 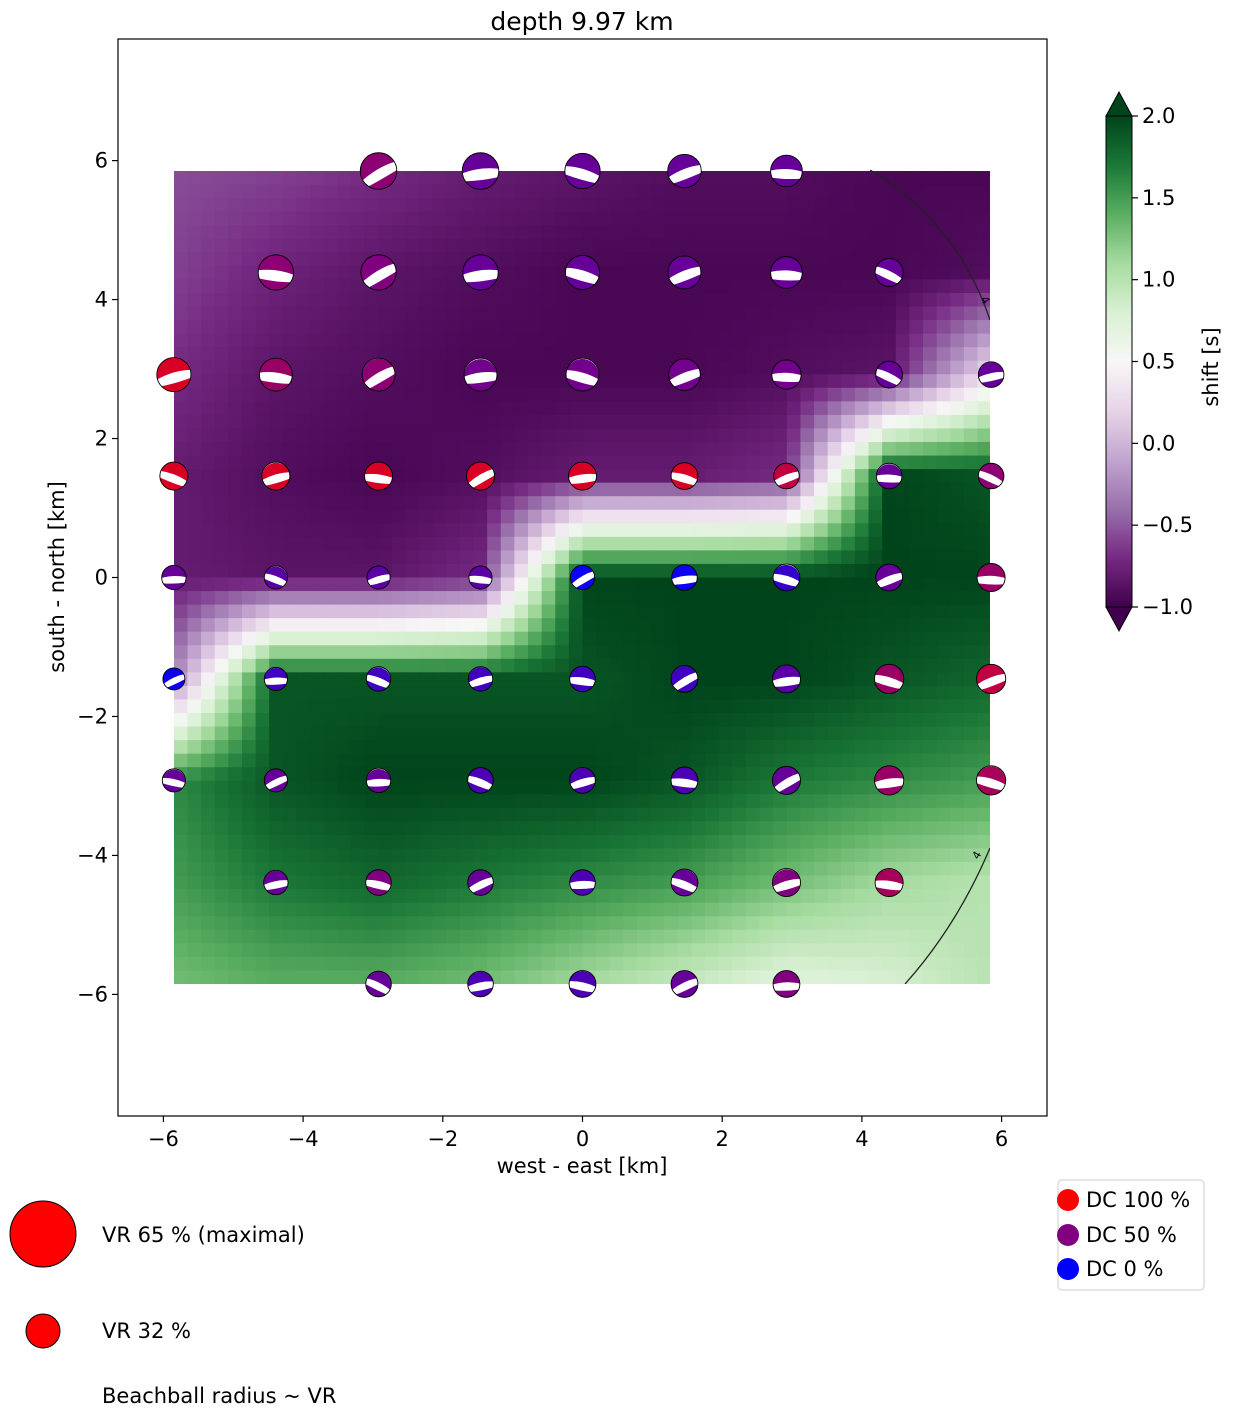 I want to click on y-tick-label: −4, so click(x=92, y=855).